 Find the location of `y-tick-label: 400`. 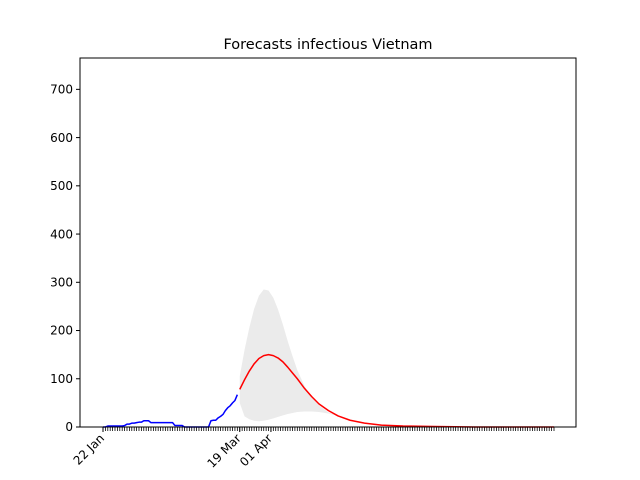

y-tick-label: 400 is located at coordinates (61, 234).